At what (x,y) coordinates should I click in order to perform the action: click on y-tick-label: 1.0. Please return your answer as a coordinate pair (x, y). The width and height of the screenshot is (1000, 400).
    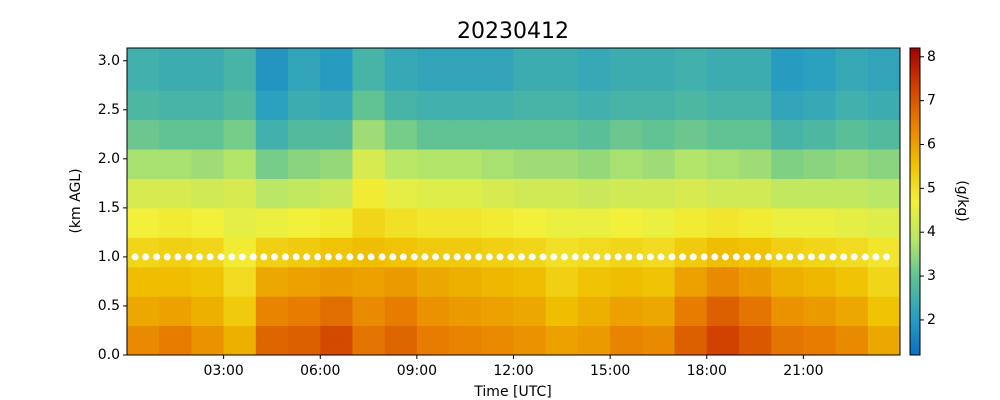
    Looking at the image, I should click on (109, 257).